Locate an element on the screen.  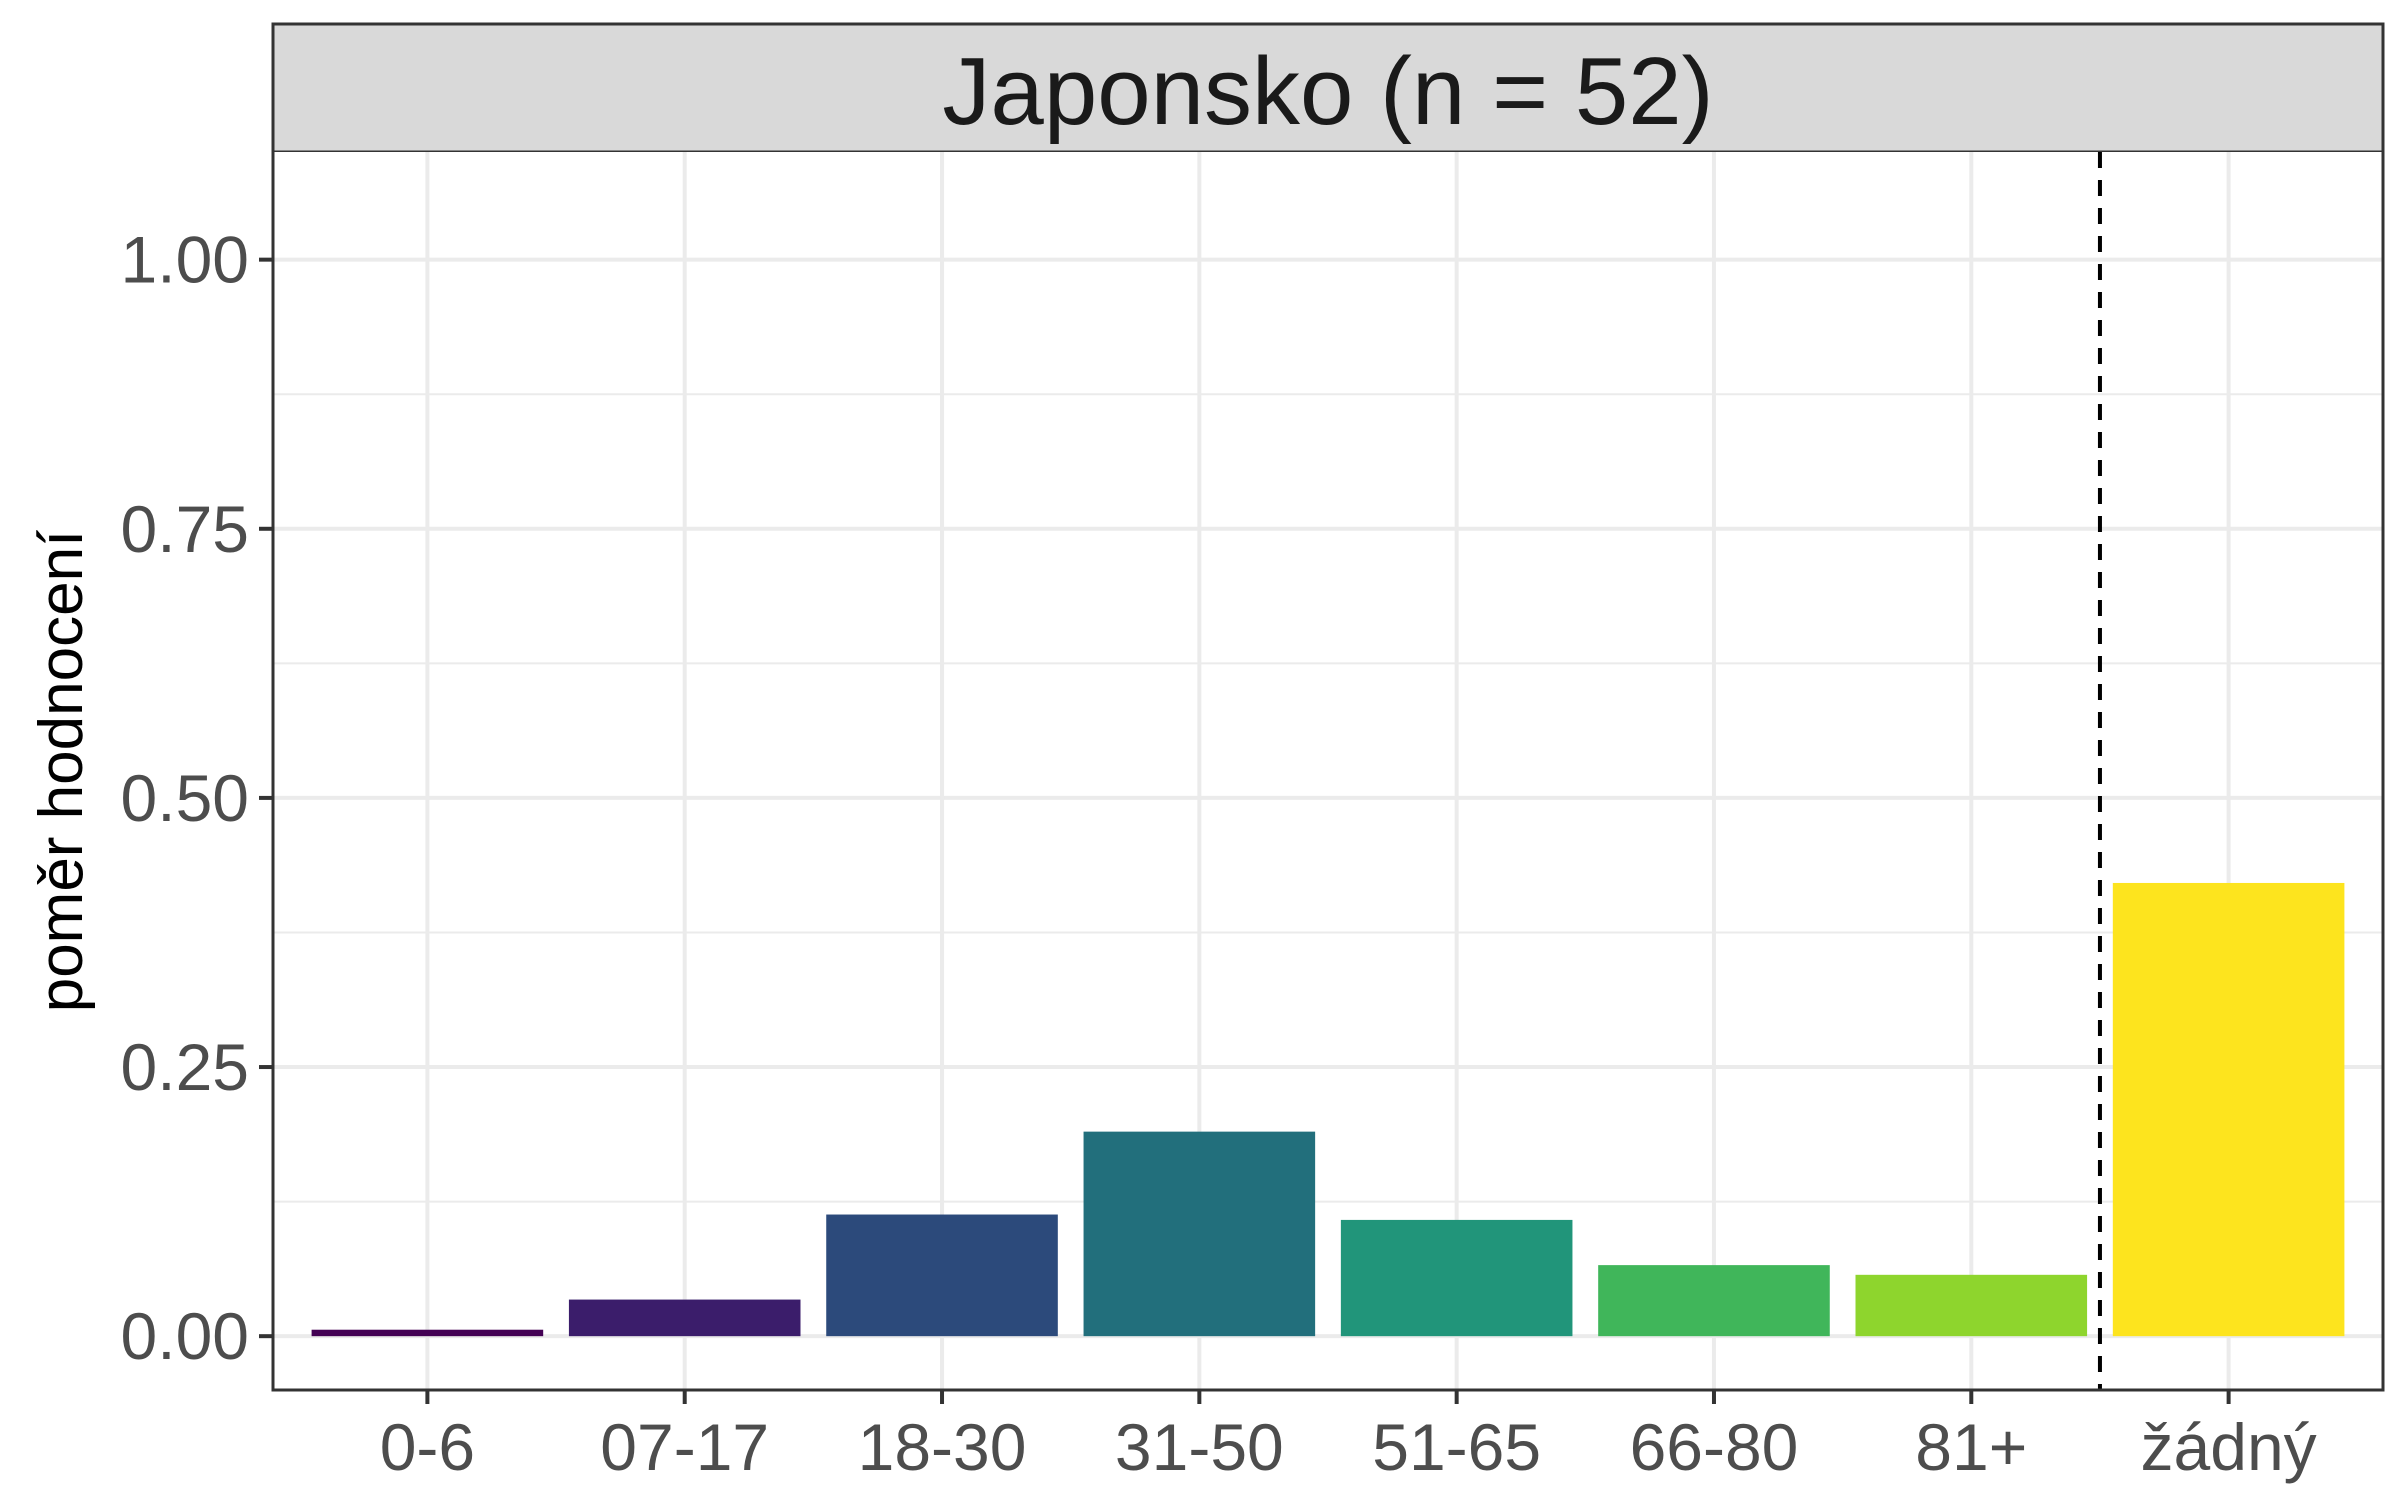
x-tick-label: žádný is located at coordinates (2229, 1447).